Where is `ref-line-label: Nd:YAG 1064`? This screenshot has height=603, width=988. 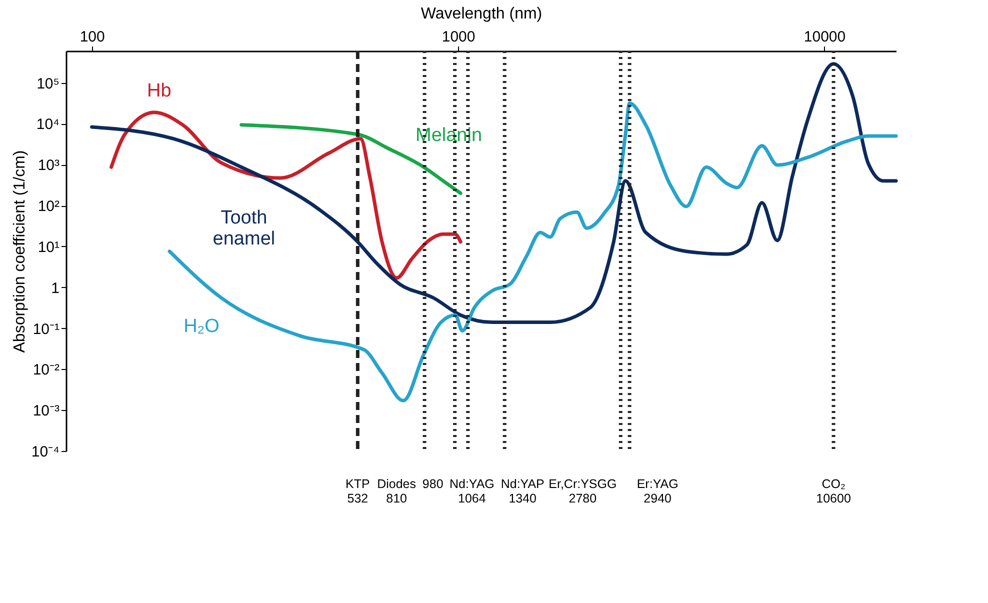 ref-line-label: Nd:YAG 1064 is located at coordinates (471, 491).